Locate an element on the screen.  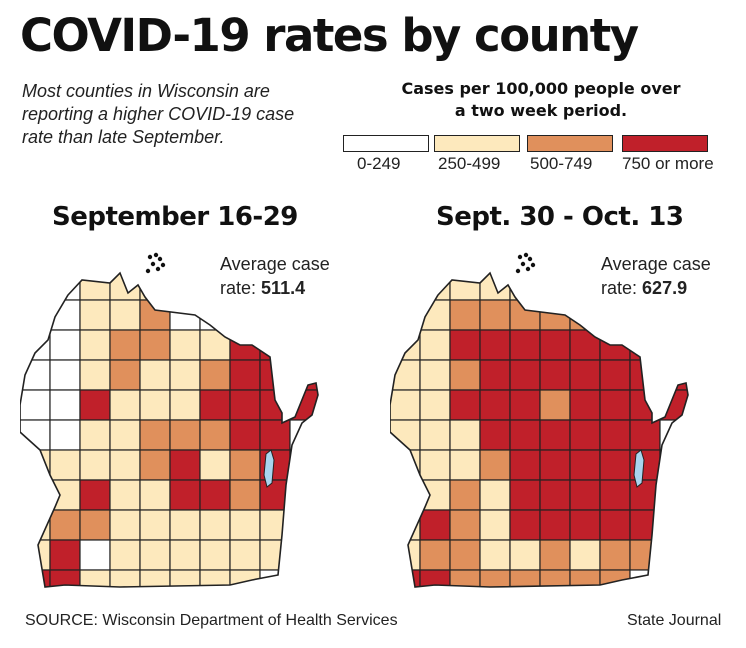
map-title-october: Sept. 30 - Oct. 13 is located at coordinates (560, 217).